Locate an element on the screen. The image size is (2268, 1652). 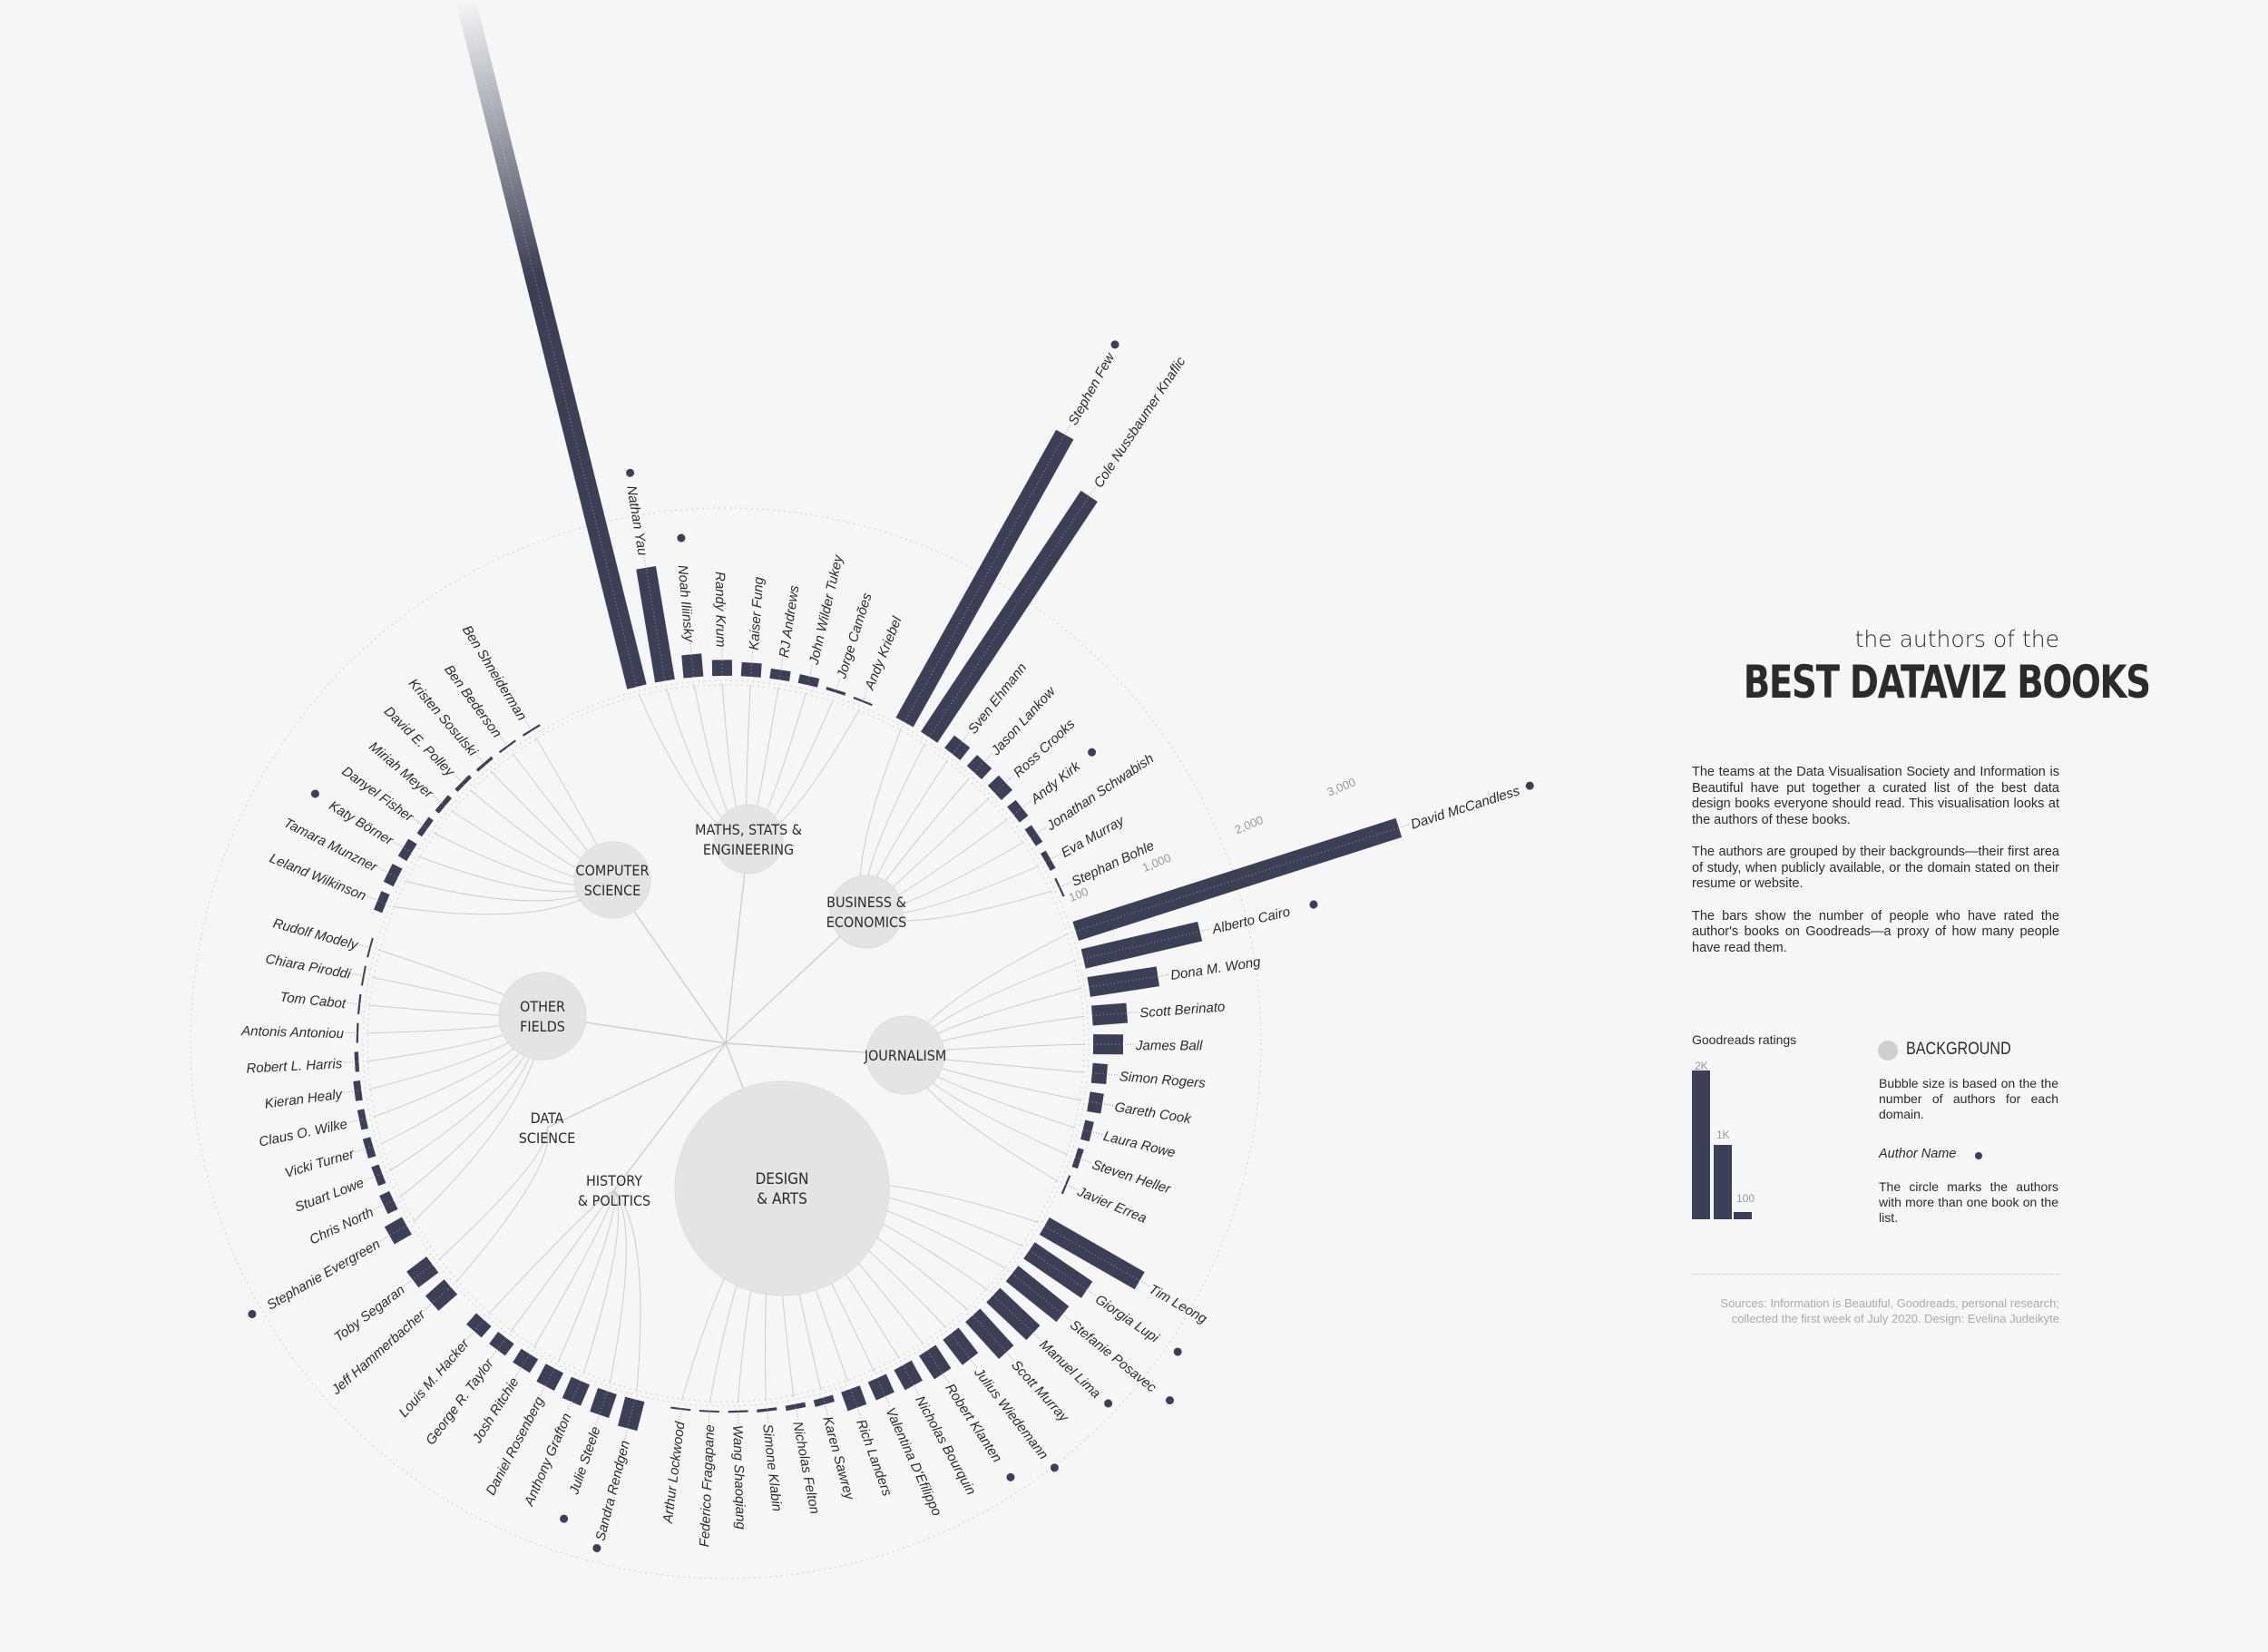
bar-julie-steele is located at coordinates (603, 1402).